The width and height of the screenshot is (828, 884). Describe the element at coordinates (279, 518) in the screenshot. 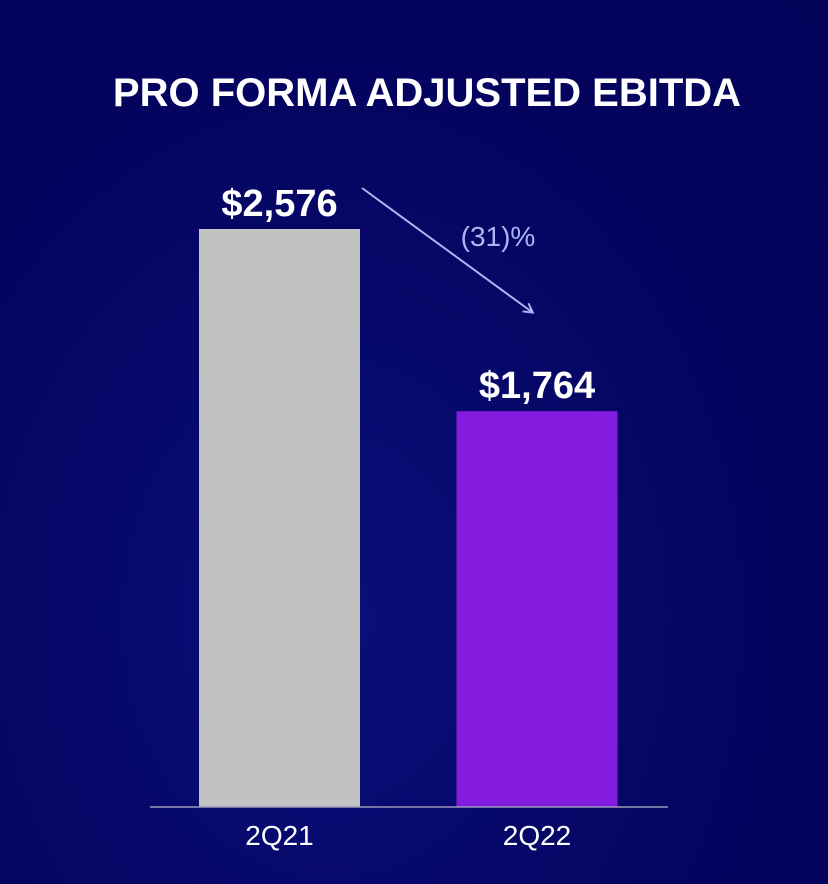

I see `bar-2q21` at that location.